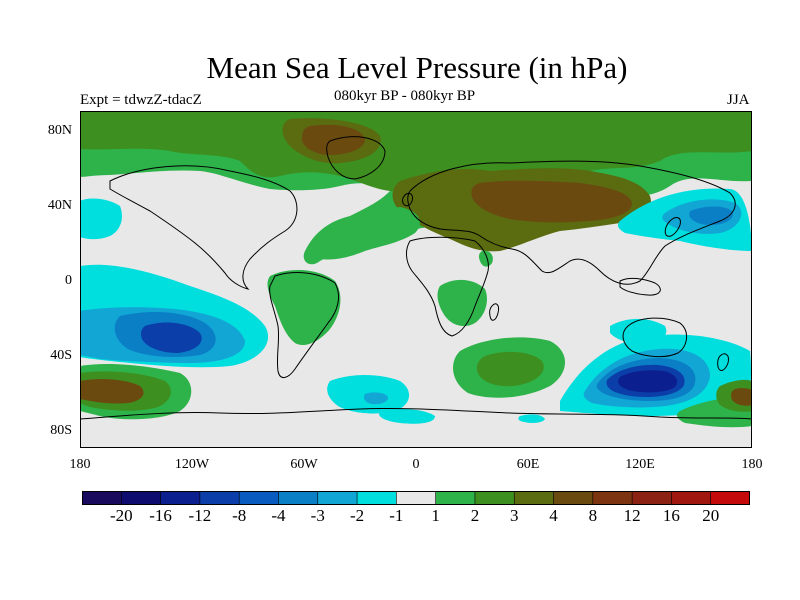  I want to click on colorbar-label: 1, so click(435, 515).